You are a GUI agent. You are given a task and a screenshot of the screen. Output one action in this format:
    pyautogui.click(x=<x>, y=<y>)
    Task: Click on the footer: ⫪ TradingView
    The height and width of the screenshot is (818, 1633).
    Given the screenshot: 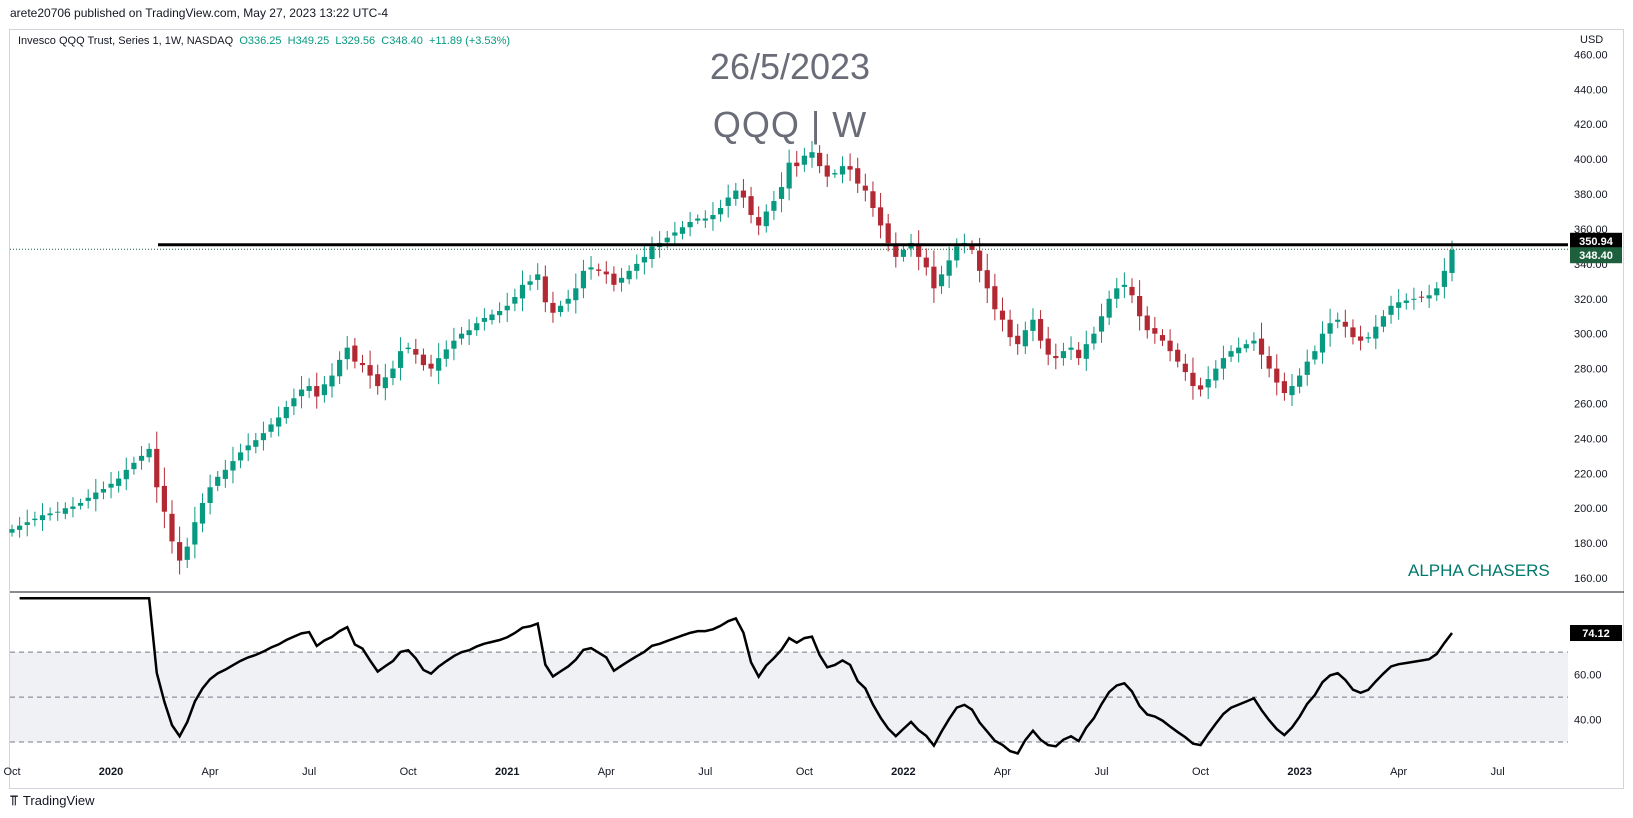 What is the action you would take?
    pyautogui.click(x=52, y=800)
    